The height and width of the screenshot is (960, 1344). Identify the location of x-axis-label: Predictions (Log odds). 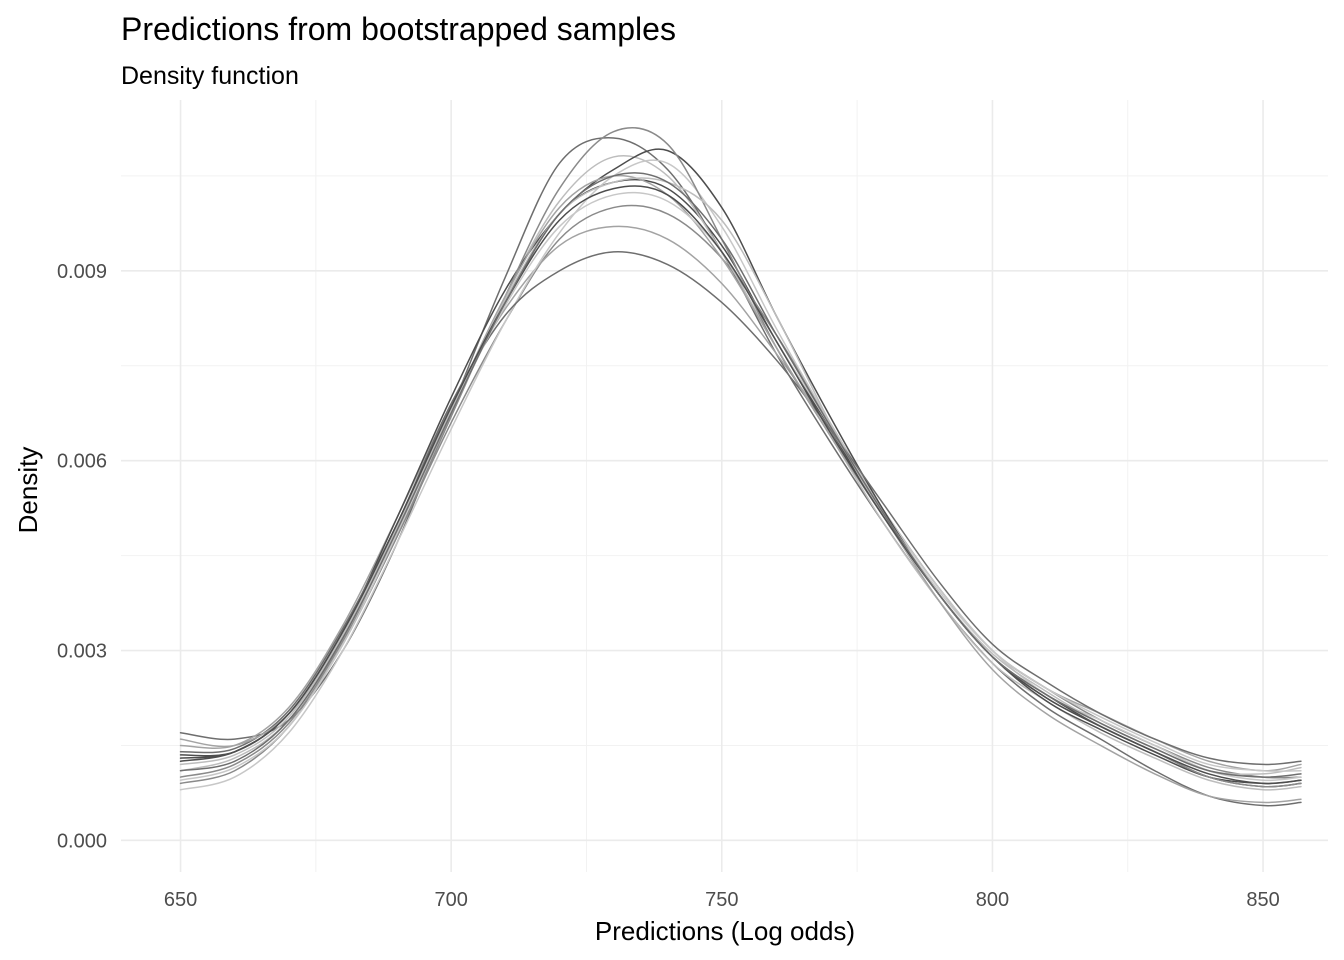
(725, 931).